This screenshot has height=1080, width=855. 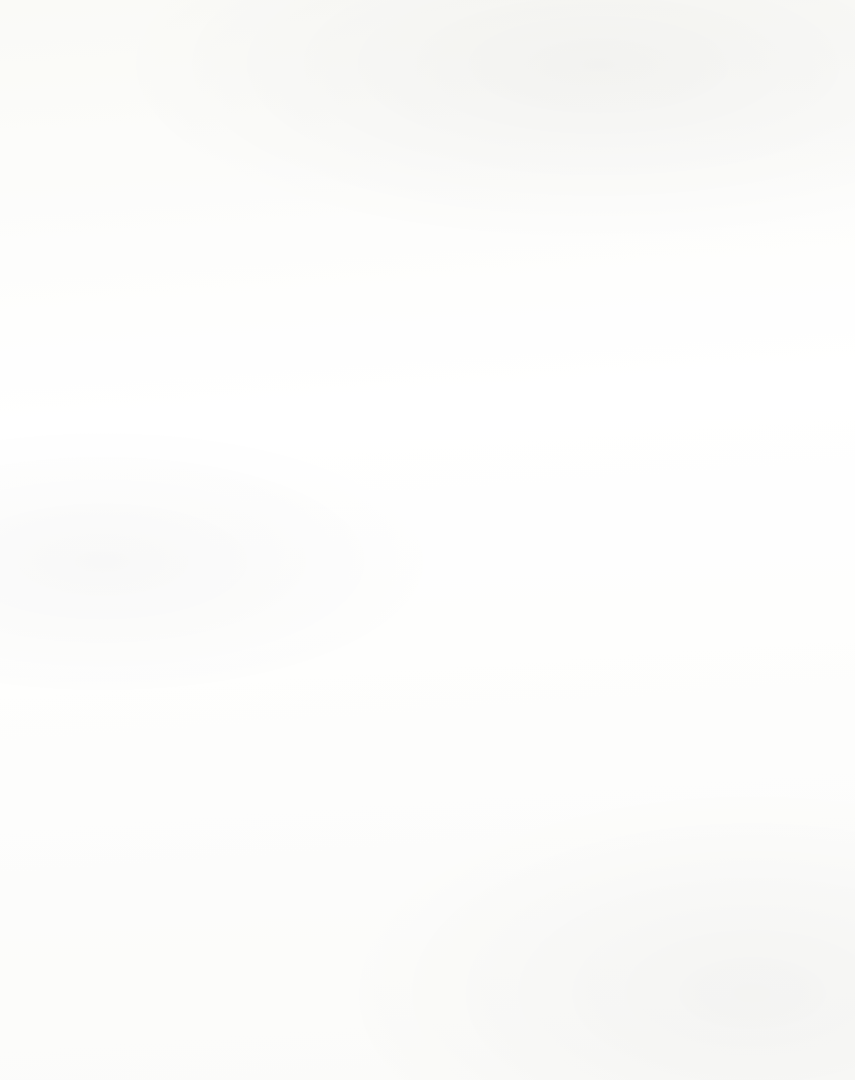 I want to click on rut-label: R.U.T, so click(x=407, y=938).